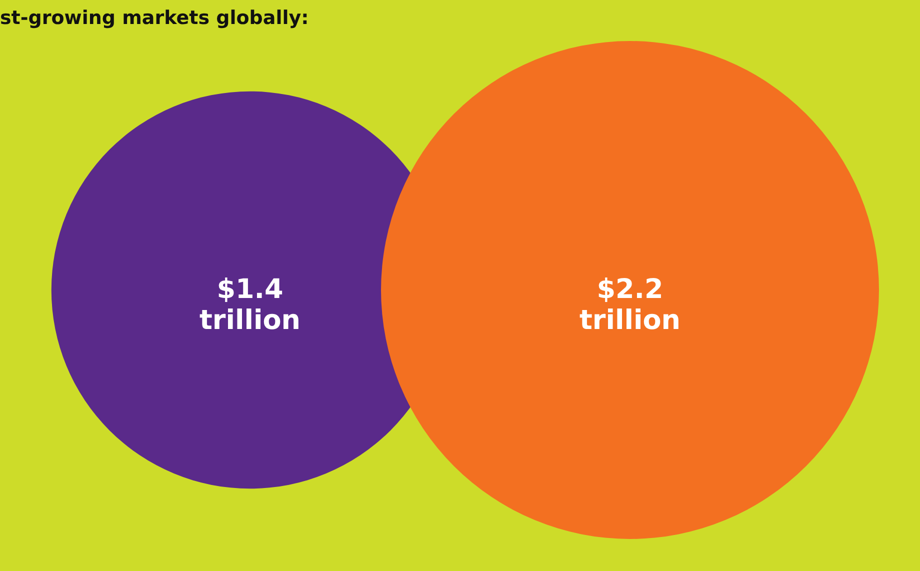 Image resolution: width=920 pixels, height=571 pixels. Describe the element at coordinates (250, 305) in the screenshot. I see `data-label: $1.4 trillion` at that location.